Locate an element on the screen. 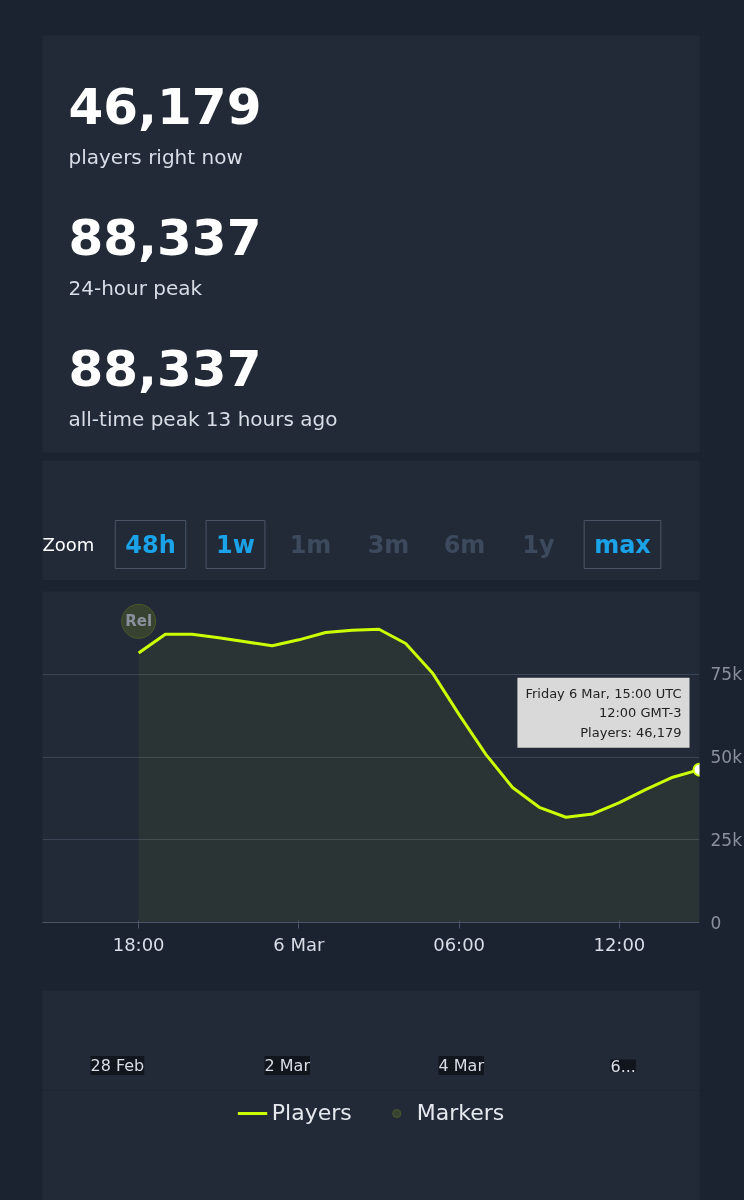 This screenshot has height=1200, width=744. text: players right now is located at coordinates (155, 156).